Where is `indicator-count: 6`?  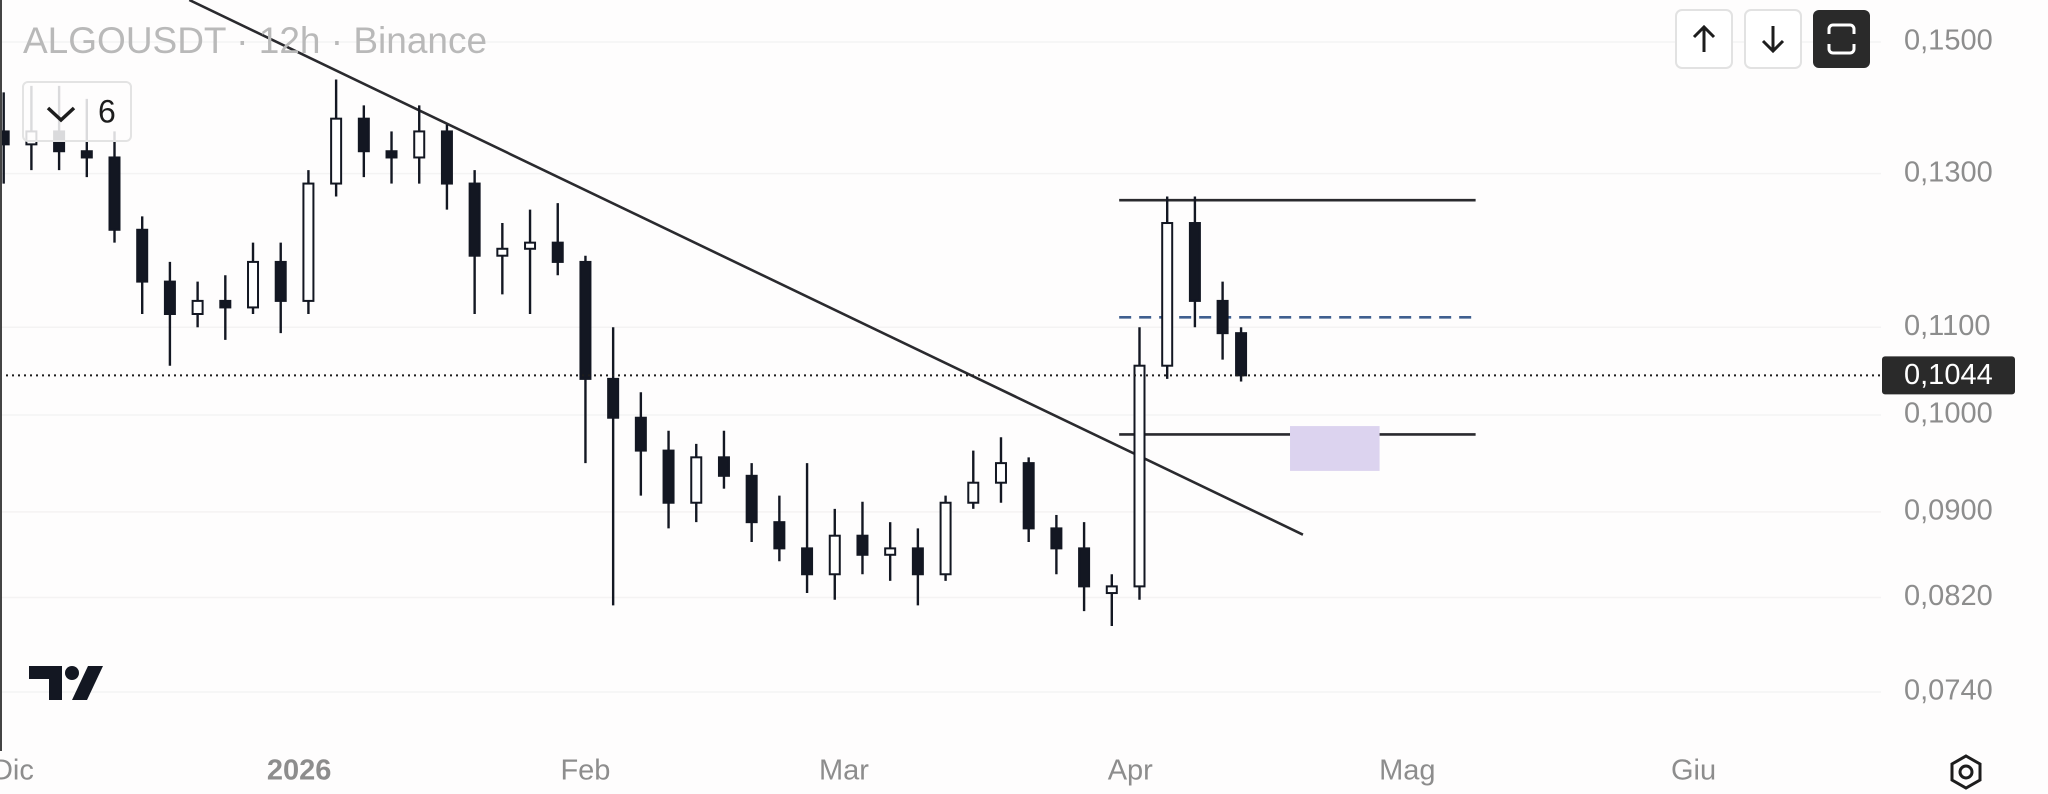
indicator-count: 6 is located at coordinates (107, 111).